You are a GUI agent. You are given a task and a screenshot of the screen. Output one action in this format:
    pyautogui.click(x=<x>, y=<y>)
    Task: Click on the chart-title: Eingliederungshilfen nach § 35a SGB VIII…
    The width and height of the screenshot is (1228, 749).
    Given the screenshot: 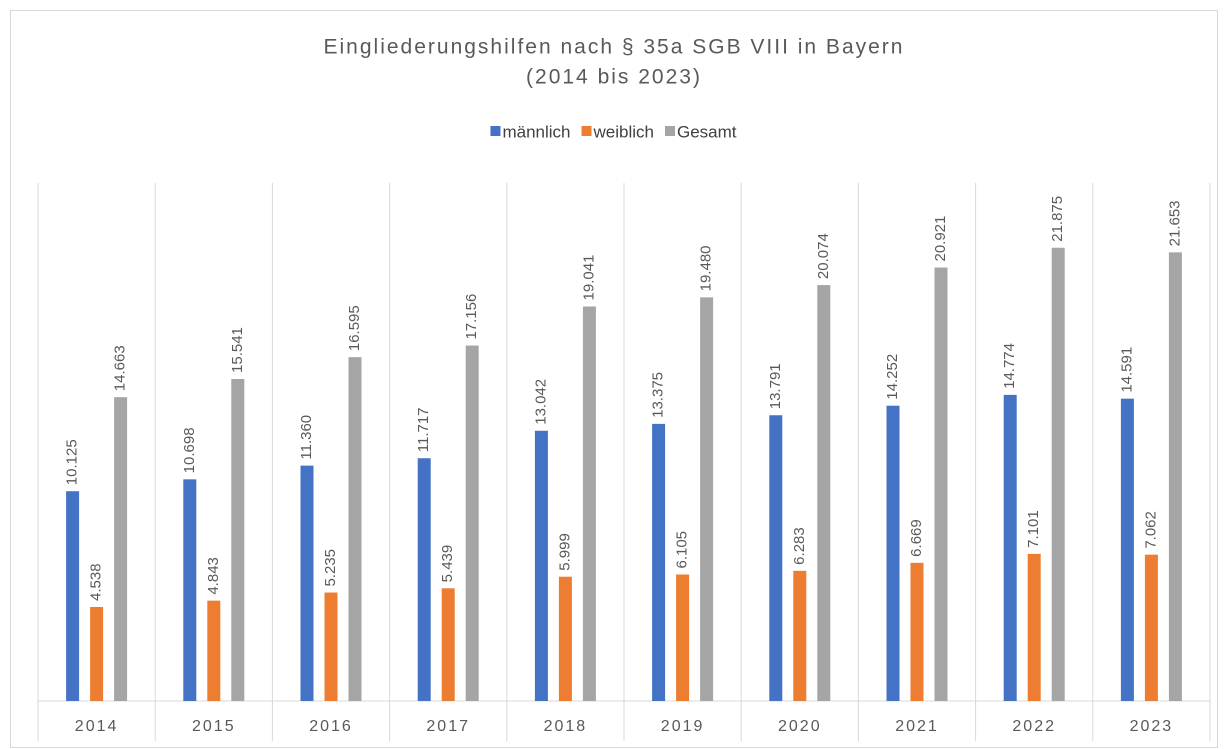 What is the action you would take?
    pyautogui.click(x=614, y=47)
    